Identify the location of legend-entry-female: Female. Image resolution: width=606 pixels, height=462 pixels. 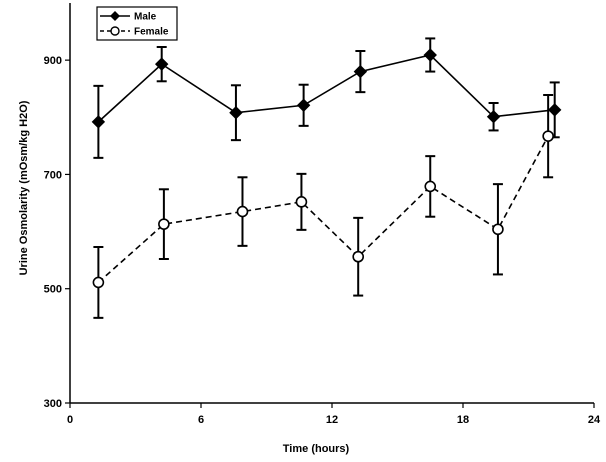
(134, 32).